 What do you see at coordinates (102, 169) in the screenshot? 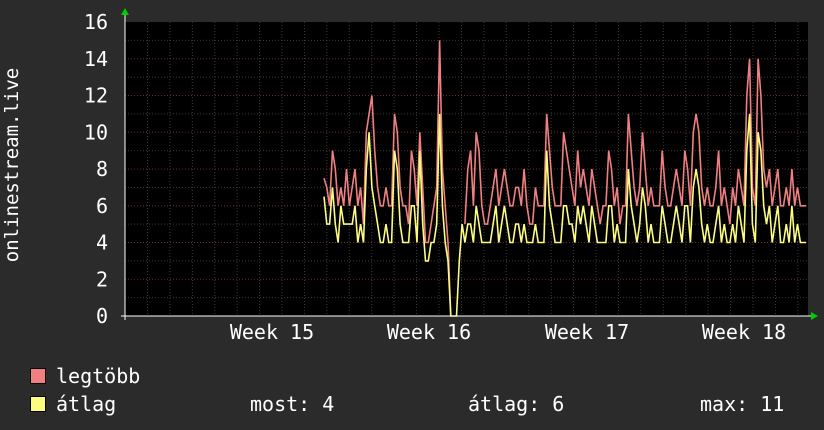
I see `y-tick-label: 8` at bounding box center [102, 169].